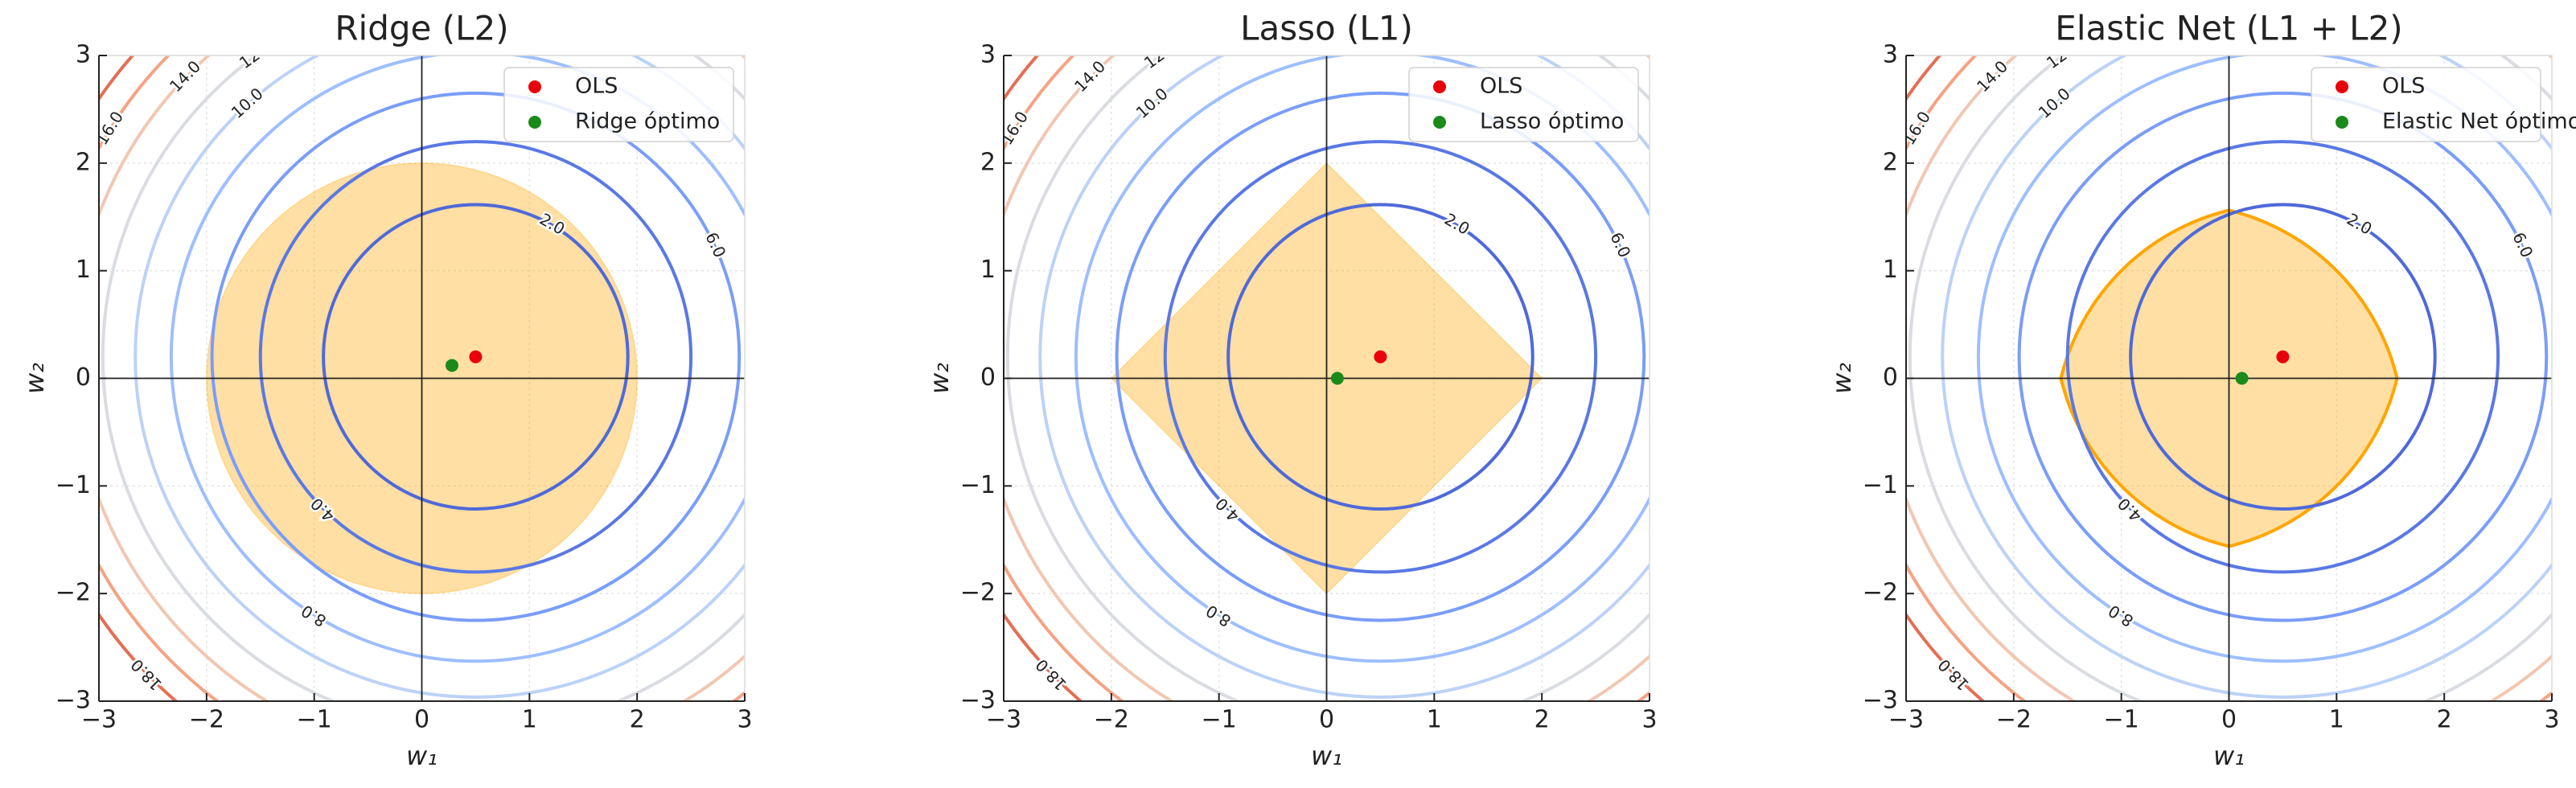  I want to click on chart-title: Lasso (L1), so click(1326, 28).